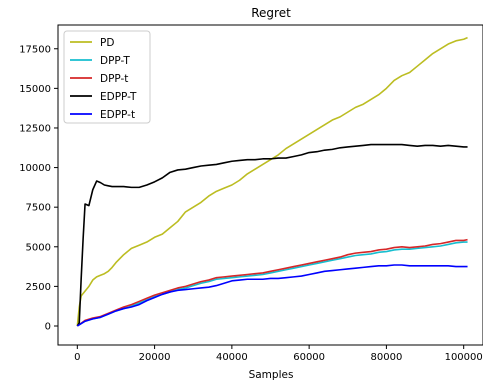 This screenshot has width=483, height=381. What do you see at coordinates (114, 79) in the screenshot?
I see `legend-label-dpp-t: DPP-t` at bounding box center [114, 79].